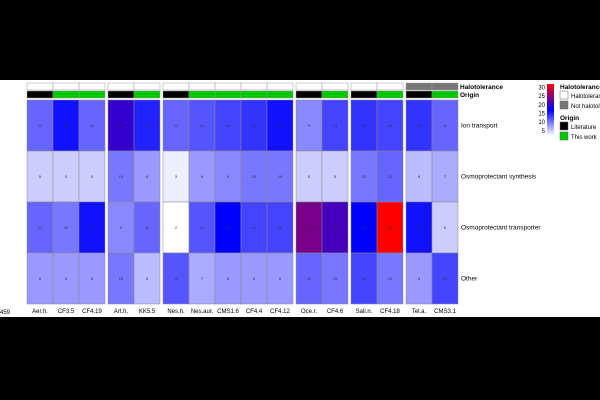 The height and width of the screenshot is (400, 600). Describe the element at coordinates (390, 227) in the screenshot. I see `cell-value-2-13: 32` at that location.